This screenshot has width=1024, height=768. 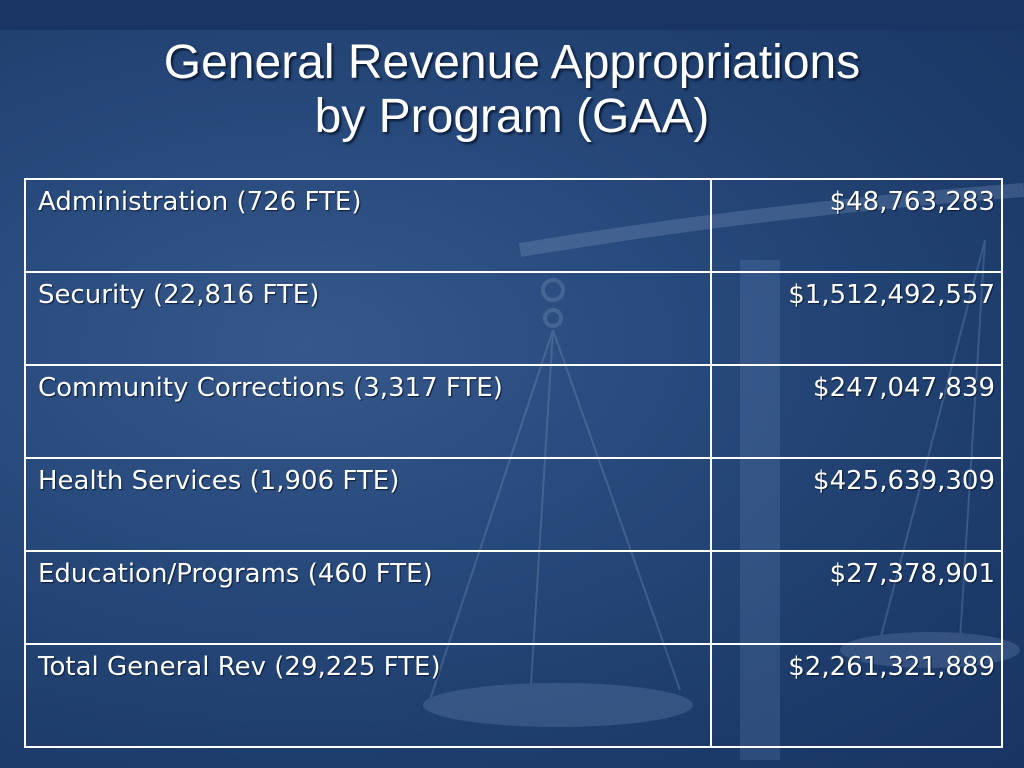 I want to click on amount-cell: $247,047,839, so click(x=856, y=411).